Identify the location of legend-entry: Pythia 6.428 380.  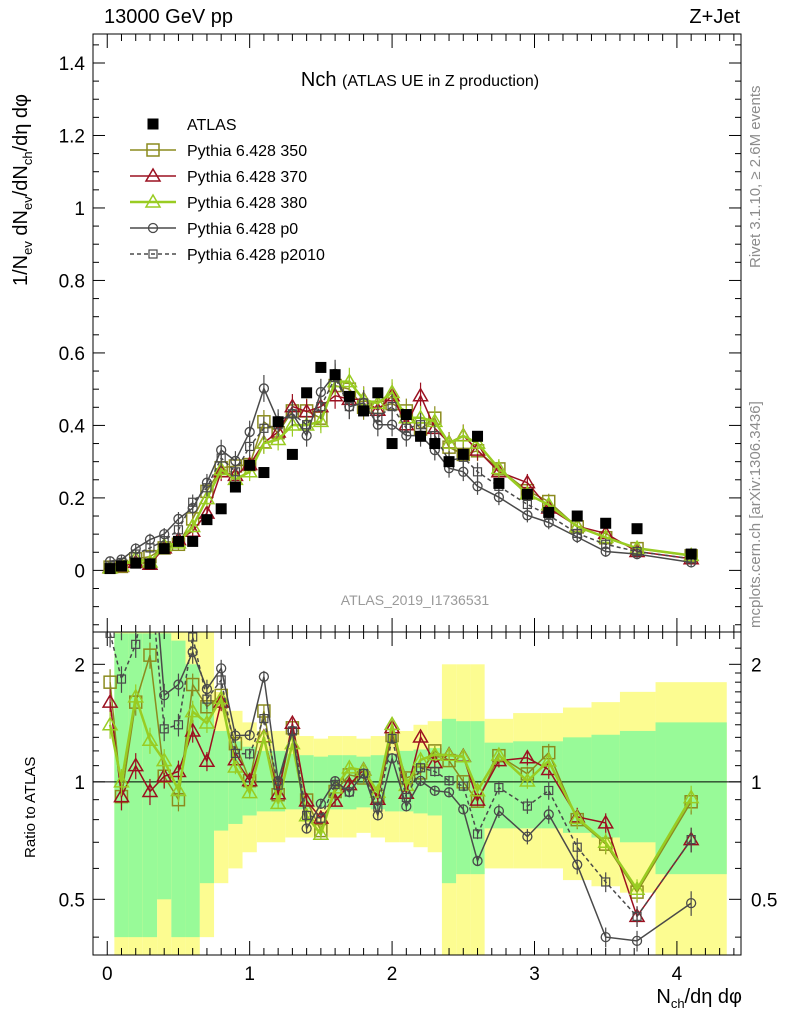
(218, 202).